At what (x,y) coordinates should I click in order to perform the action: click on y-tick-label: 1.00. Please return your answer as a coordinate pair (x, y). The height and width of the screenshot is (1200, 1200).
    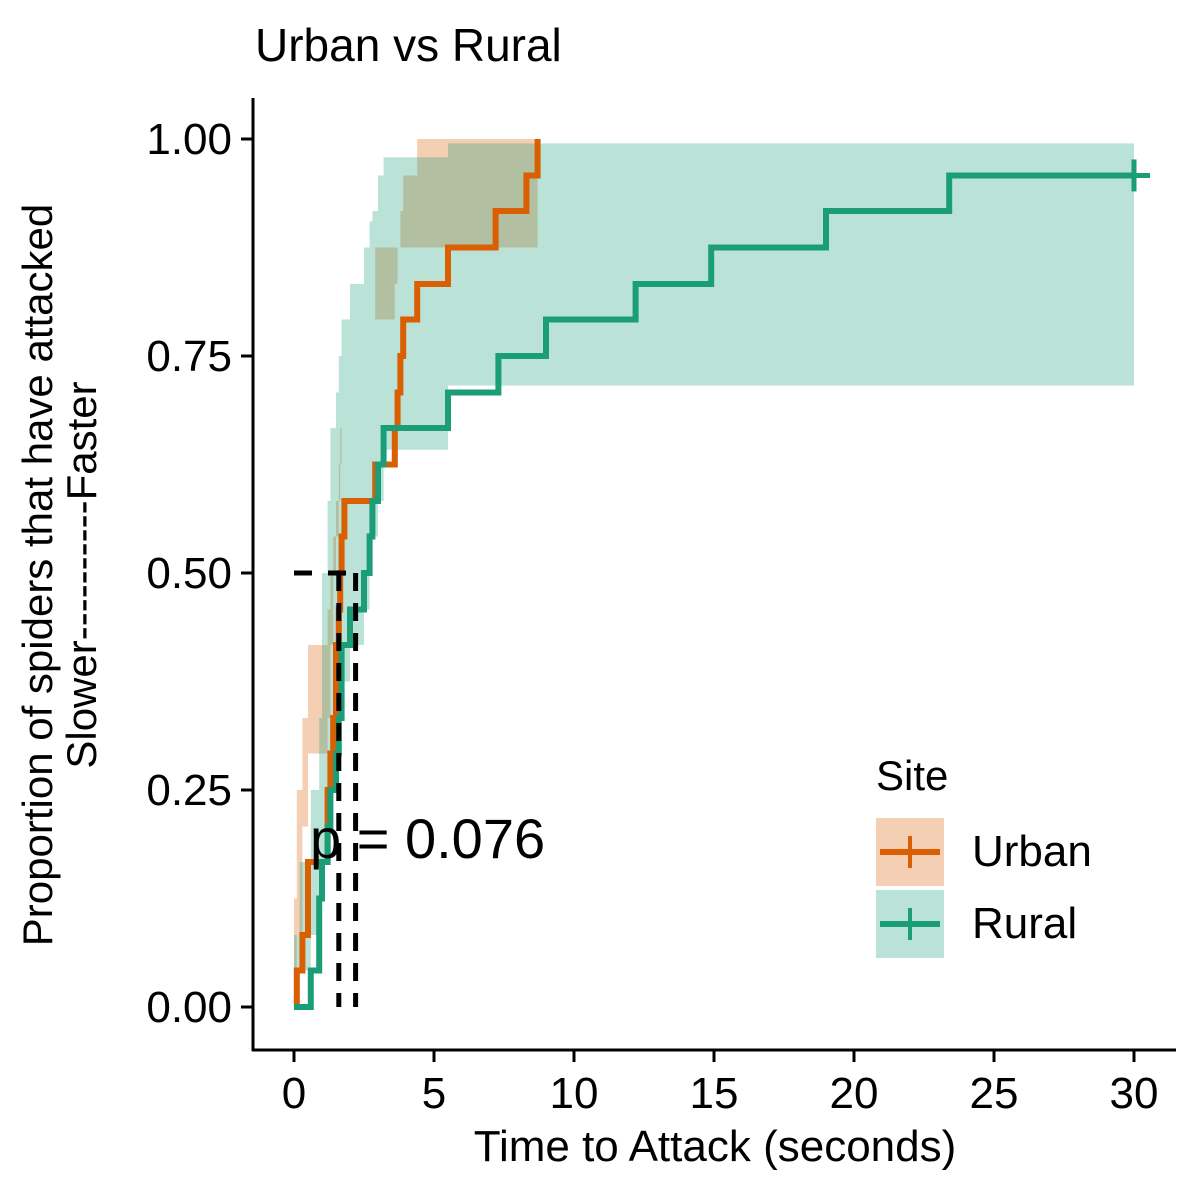
    Looking at the image, I should click on (189, 139).